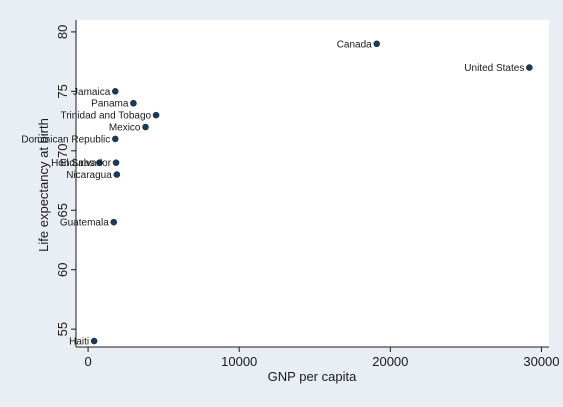 The image size is (563, 407). I want to click on data-point-label: Trinidad and Tobago, so click(105, 116).